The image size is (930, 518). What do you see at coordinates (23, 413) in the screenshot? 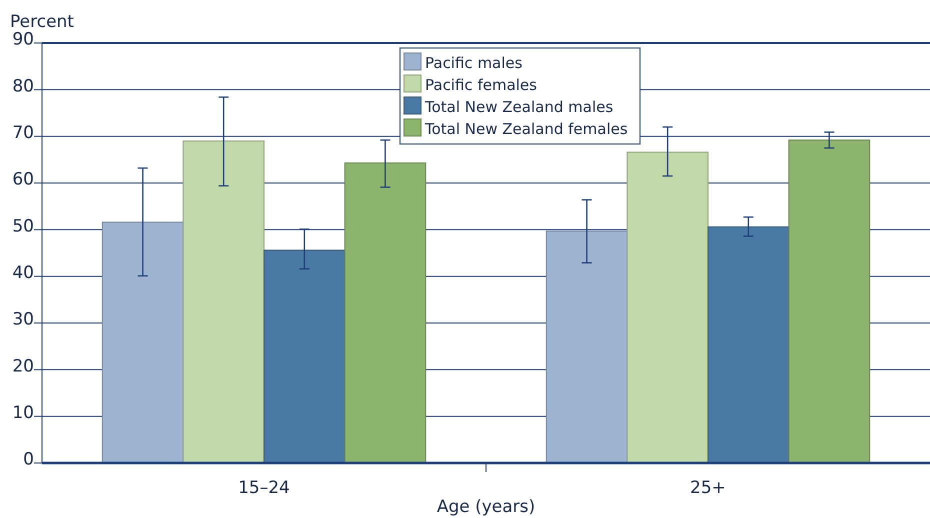
I see `y-tick-label: 10` at bounding box center [23, 413].